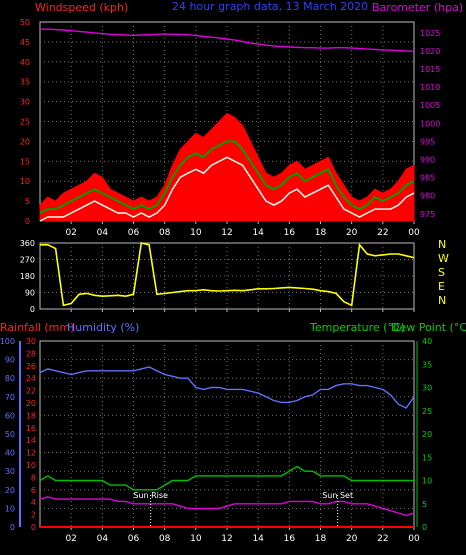 The height and width of the screenshot is (555, 466). What do you see at coordinates (10, 453) in the screenshot?
I see `humidity-ytick-label: 40` at bounding box center [10, 453].